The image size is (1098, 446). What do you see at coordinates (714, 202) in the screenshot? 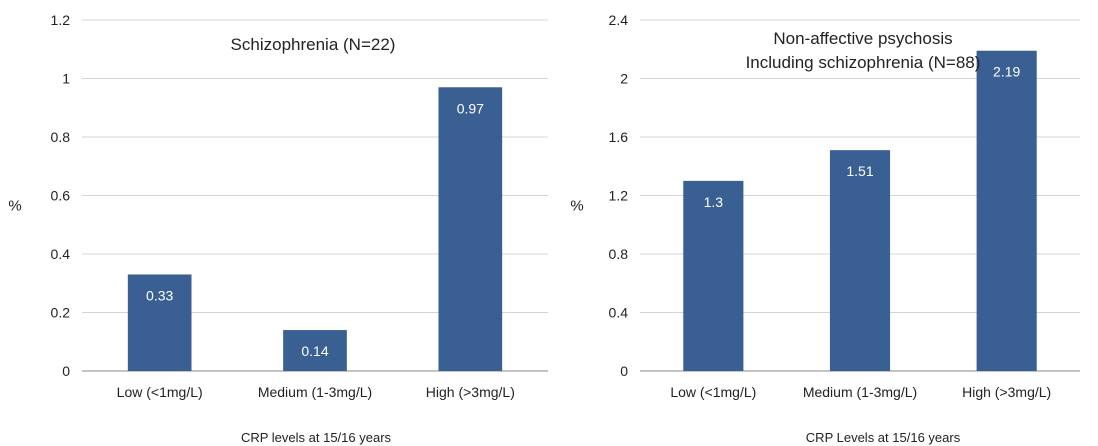
I see `bar-value-label: 1.3` at bounding box center [714, 202].